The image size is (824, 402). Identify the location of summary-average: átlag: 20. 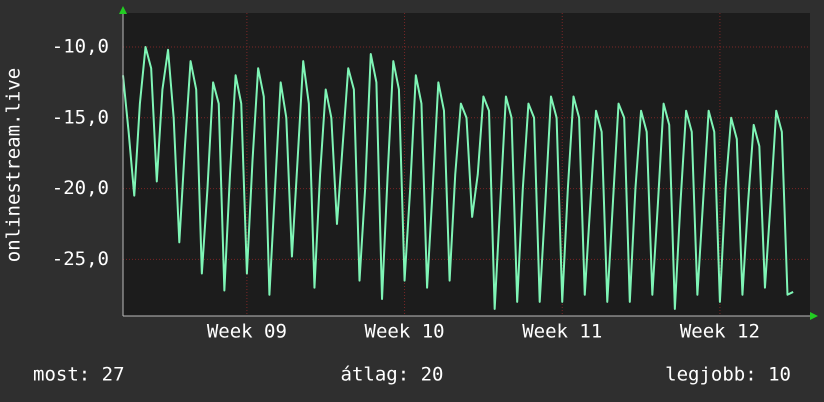
(392, 375).